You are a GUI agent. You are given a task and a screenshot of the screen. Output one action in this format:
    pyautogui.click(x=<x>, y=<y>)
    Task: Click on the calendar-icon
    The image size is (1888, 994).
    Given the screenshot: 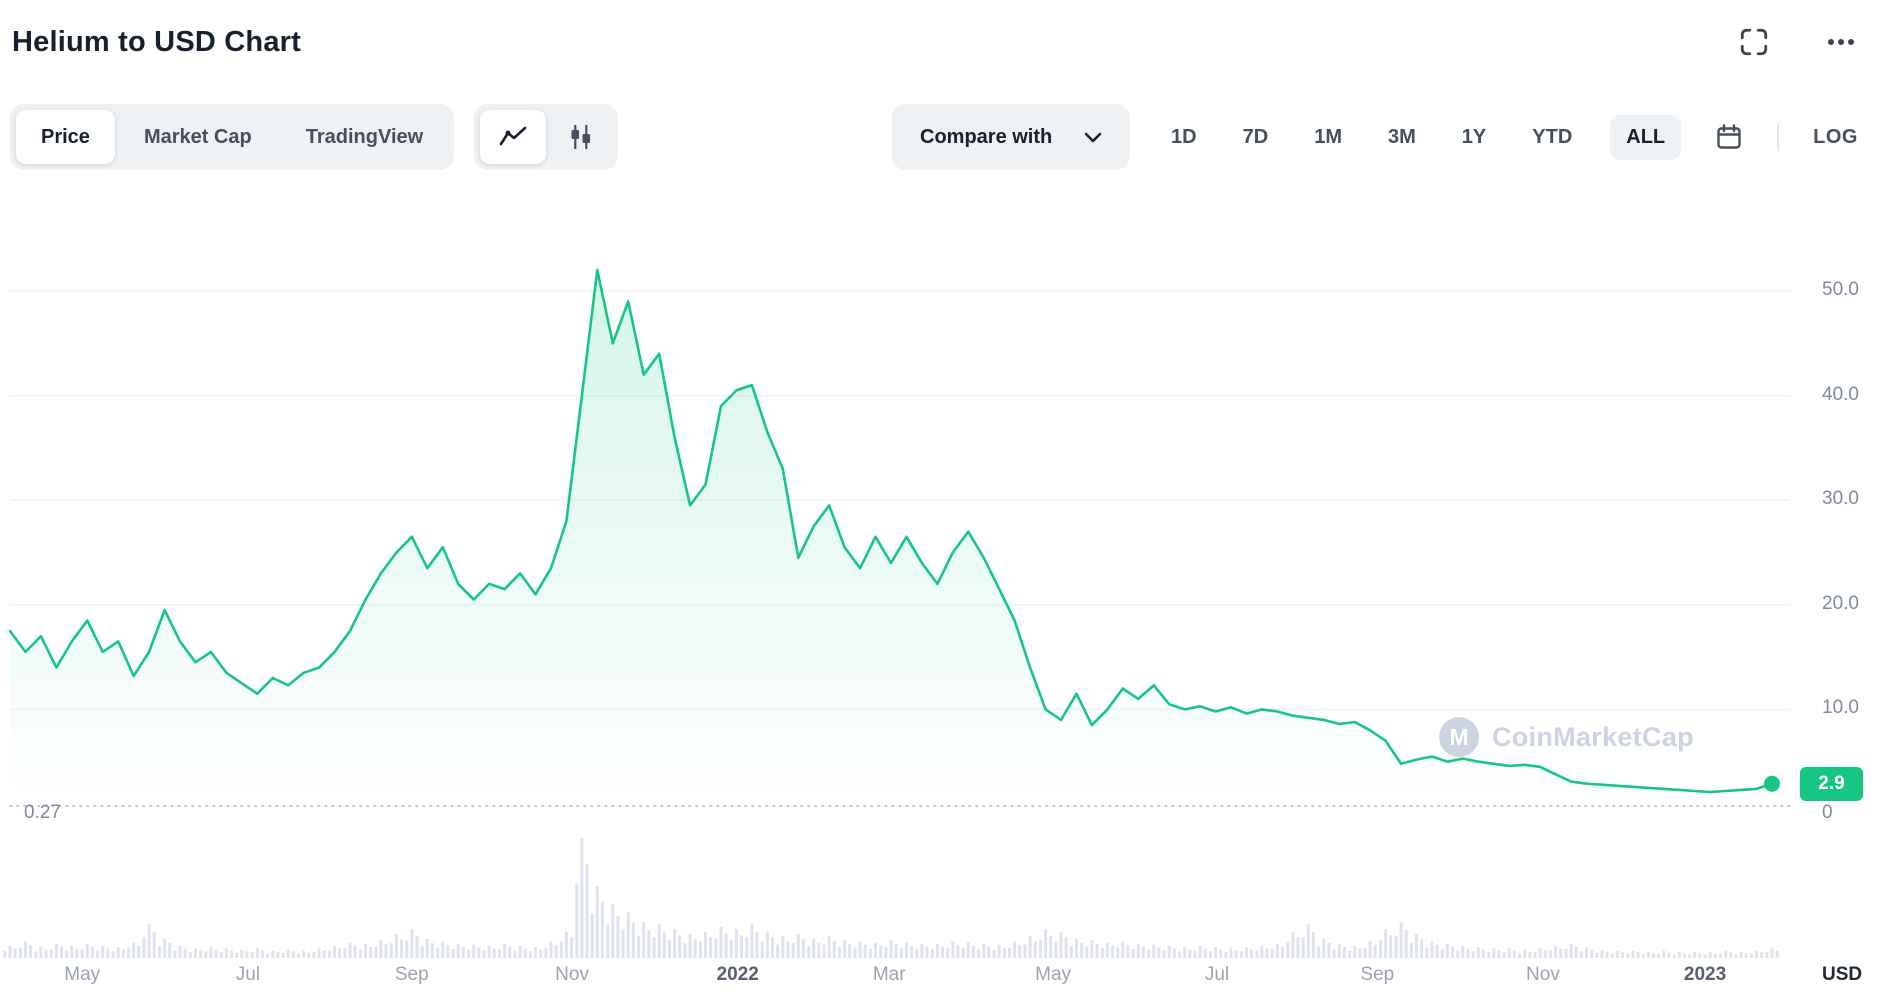 What is the action you would take?
    pyautogui.click(x=1729, y=137)
    